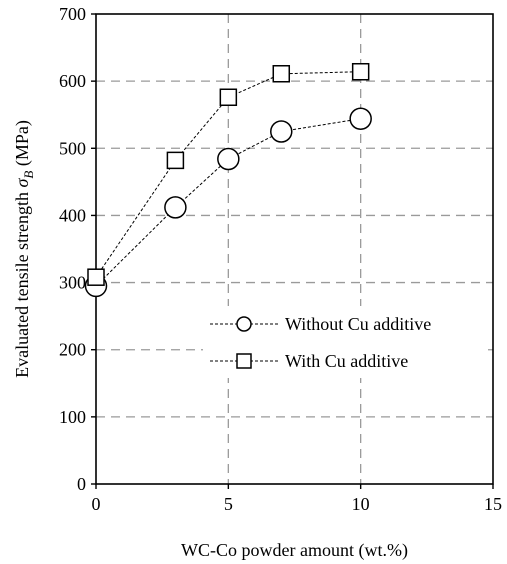 The width and height of the screenshot is (507, 564). Describe the element at coordinates (228, 504) in the screenshot. I see `x-tick-label: 5` at that location.